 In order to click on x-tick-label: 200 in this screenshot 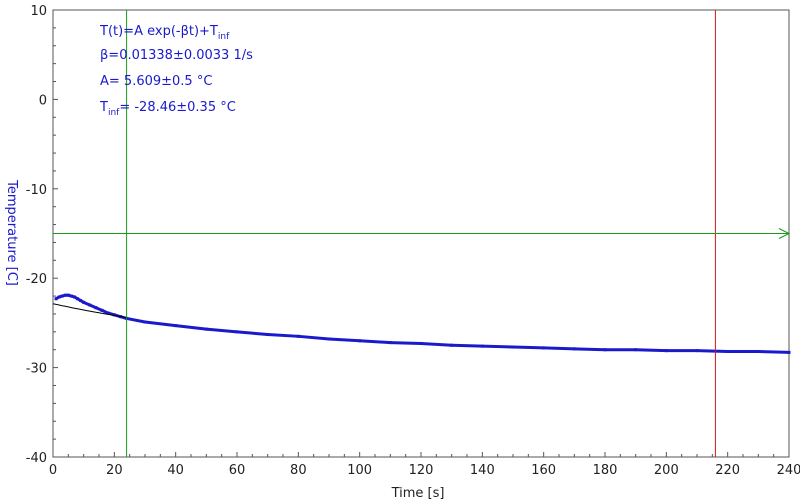, I will do `click(666, 470)`.